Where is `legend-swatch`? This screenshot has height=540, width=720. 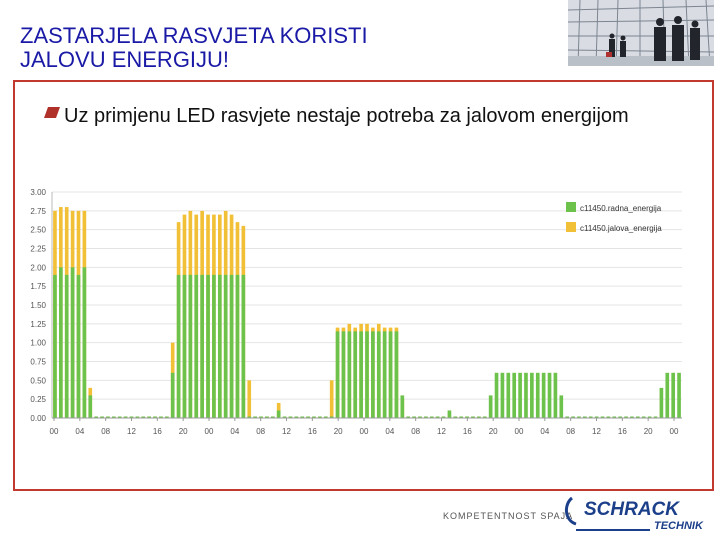
legend-swatch is located at coordinates (571, 207).